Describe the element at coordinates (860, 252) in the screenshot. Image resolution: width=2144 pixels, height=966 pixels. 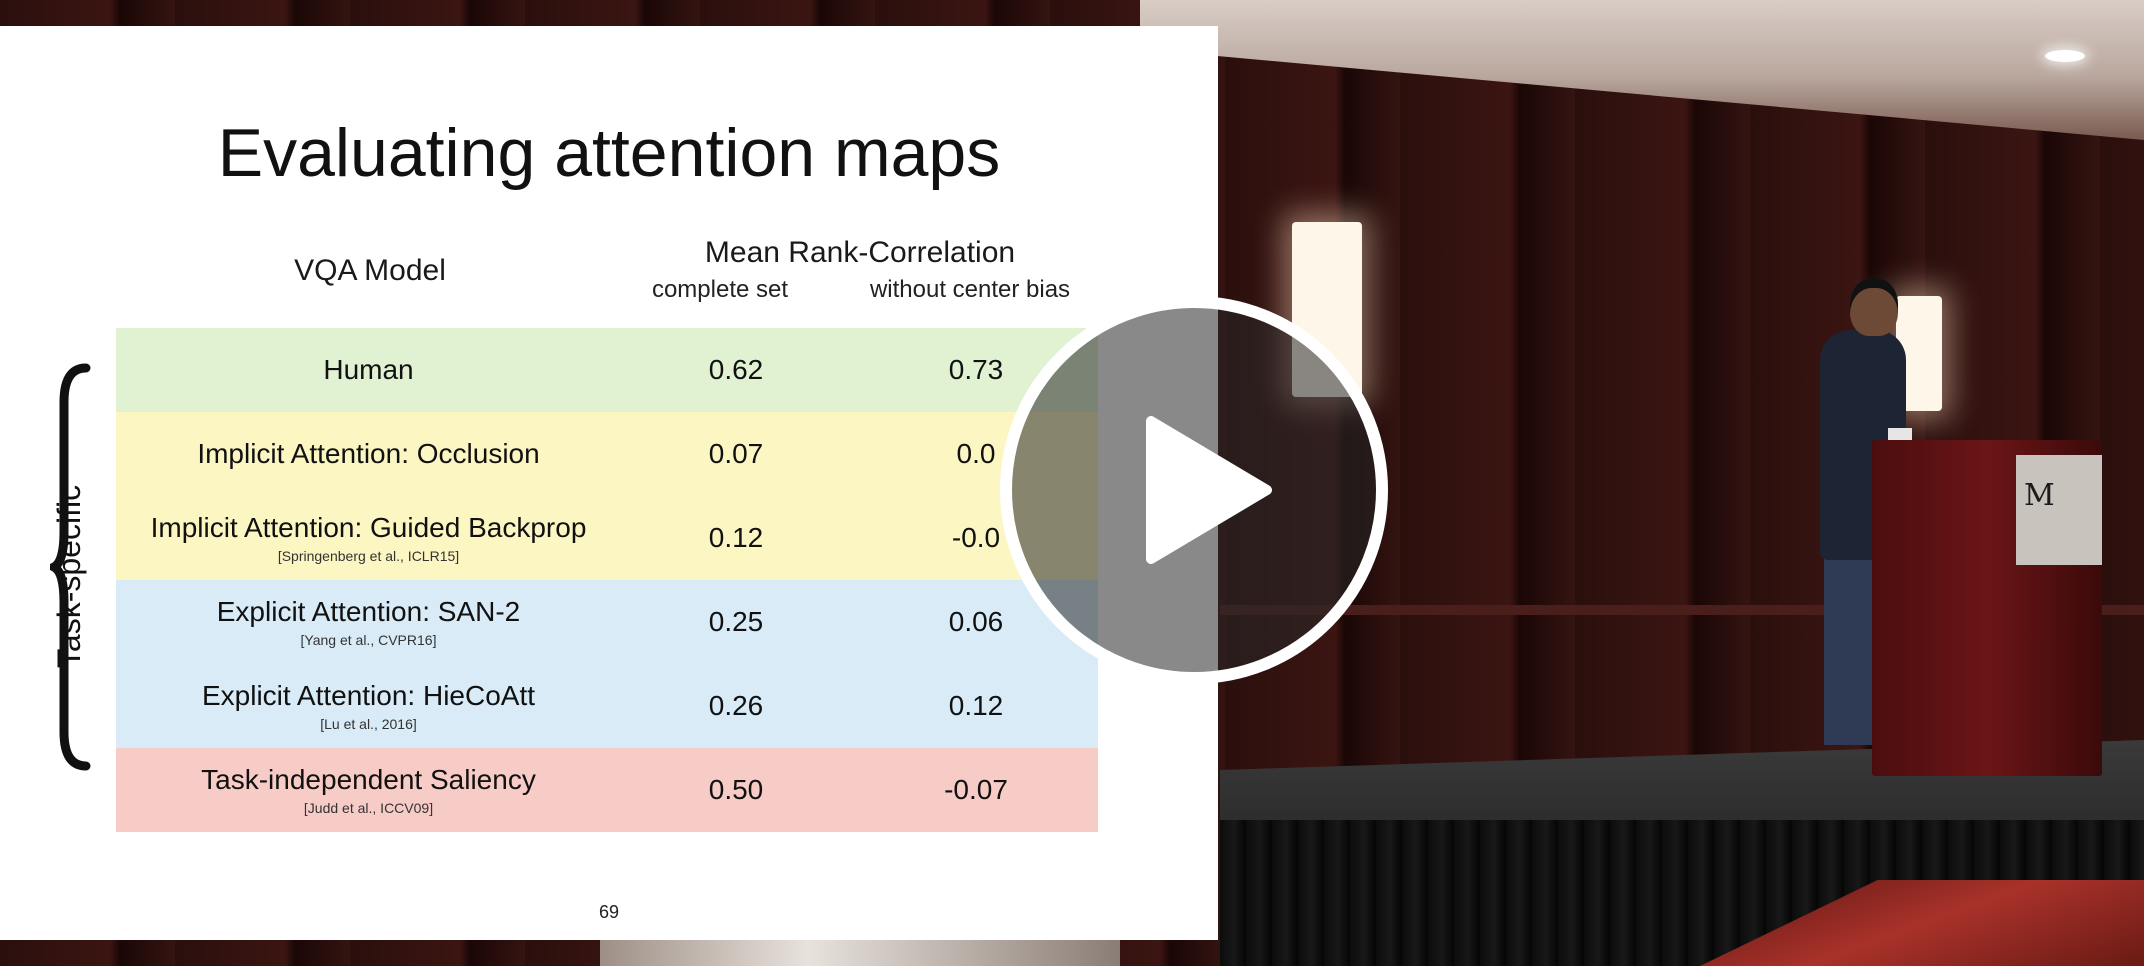
I see `column-header-metric: Mean Rank-Correlation` at that location.